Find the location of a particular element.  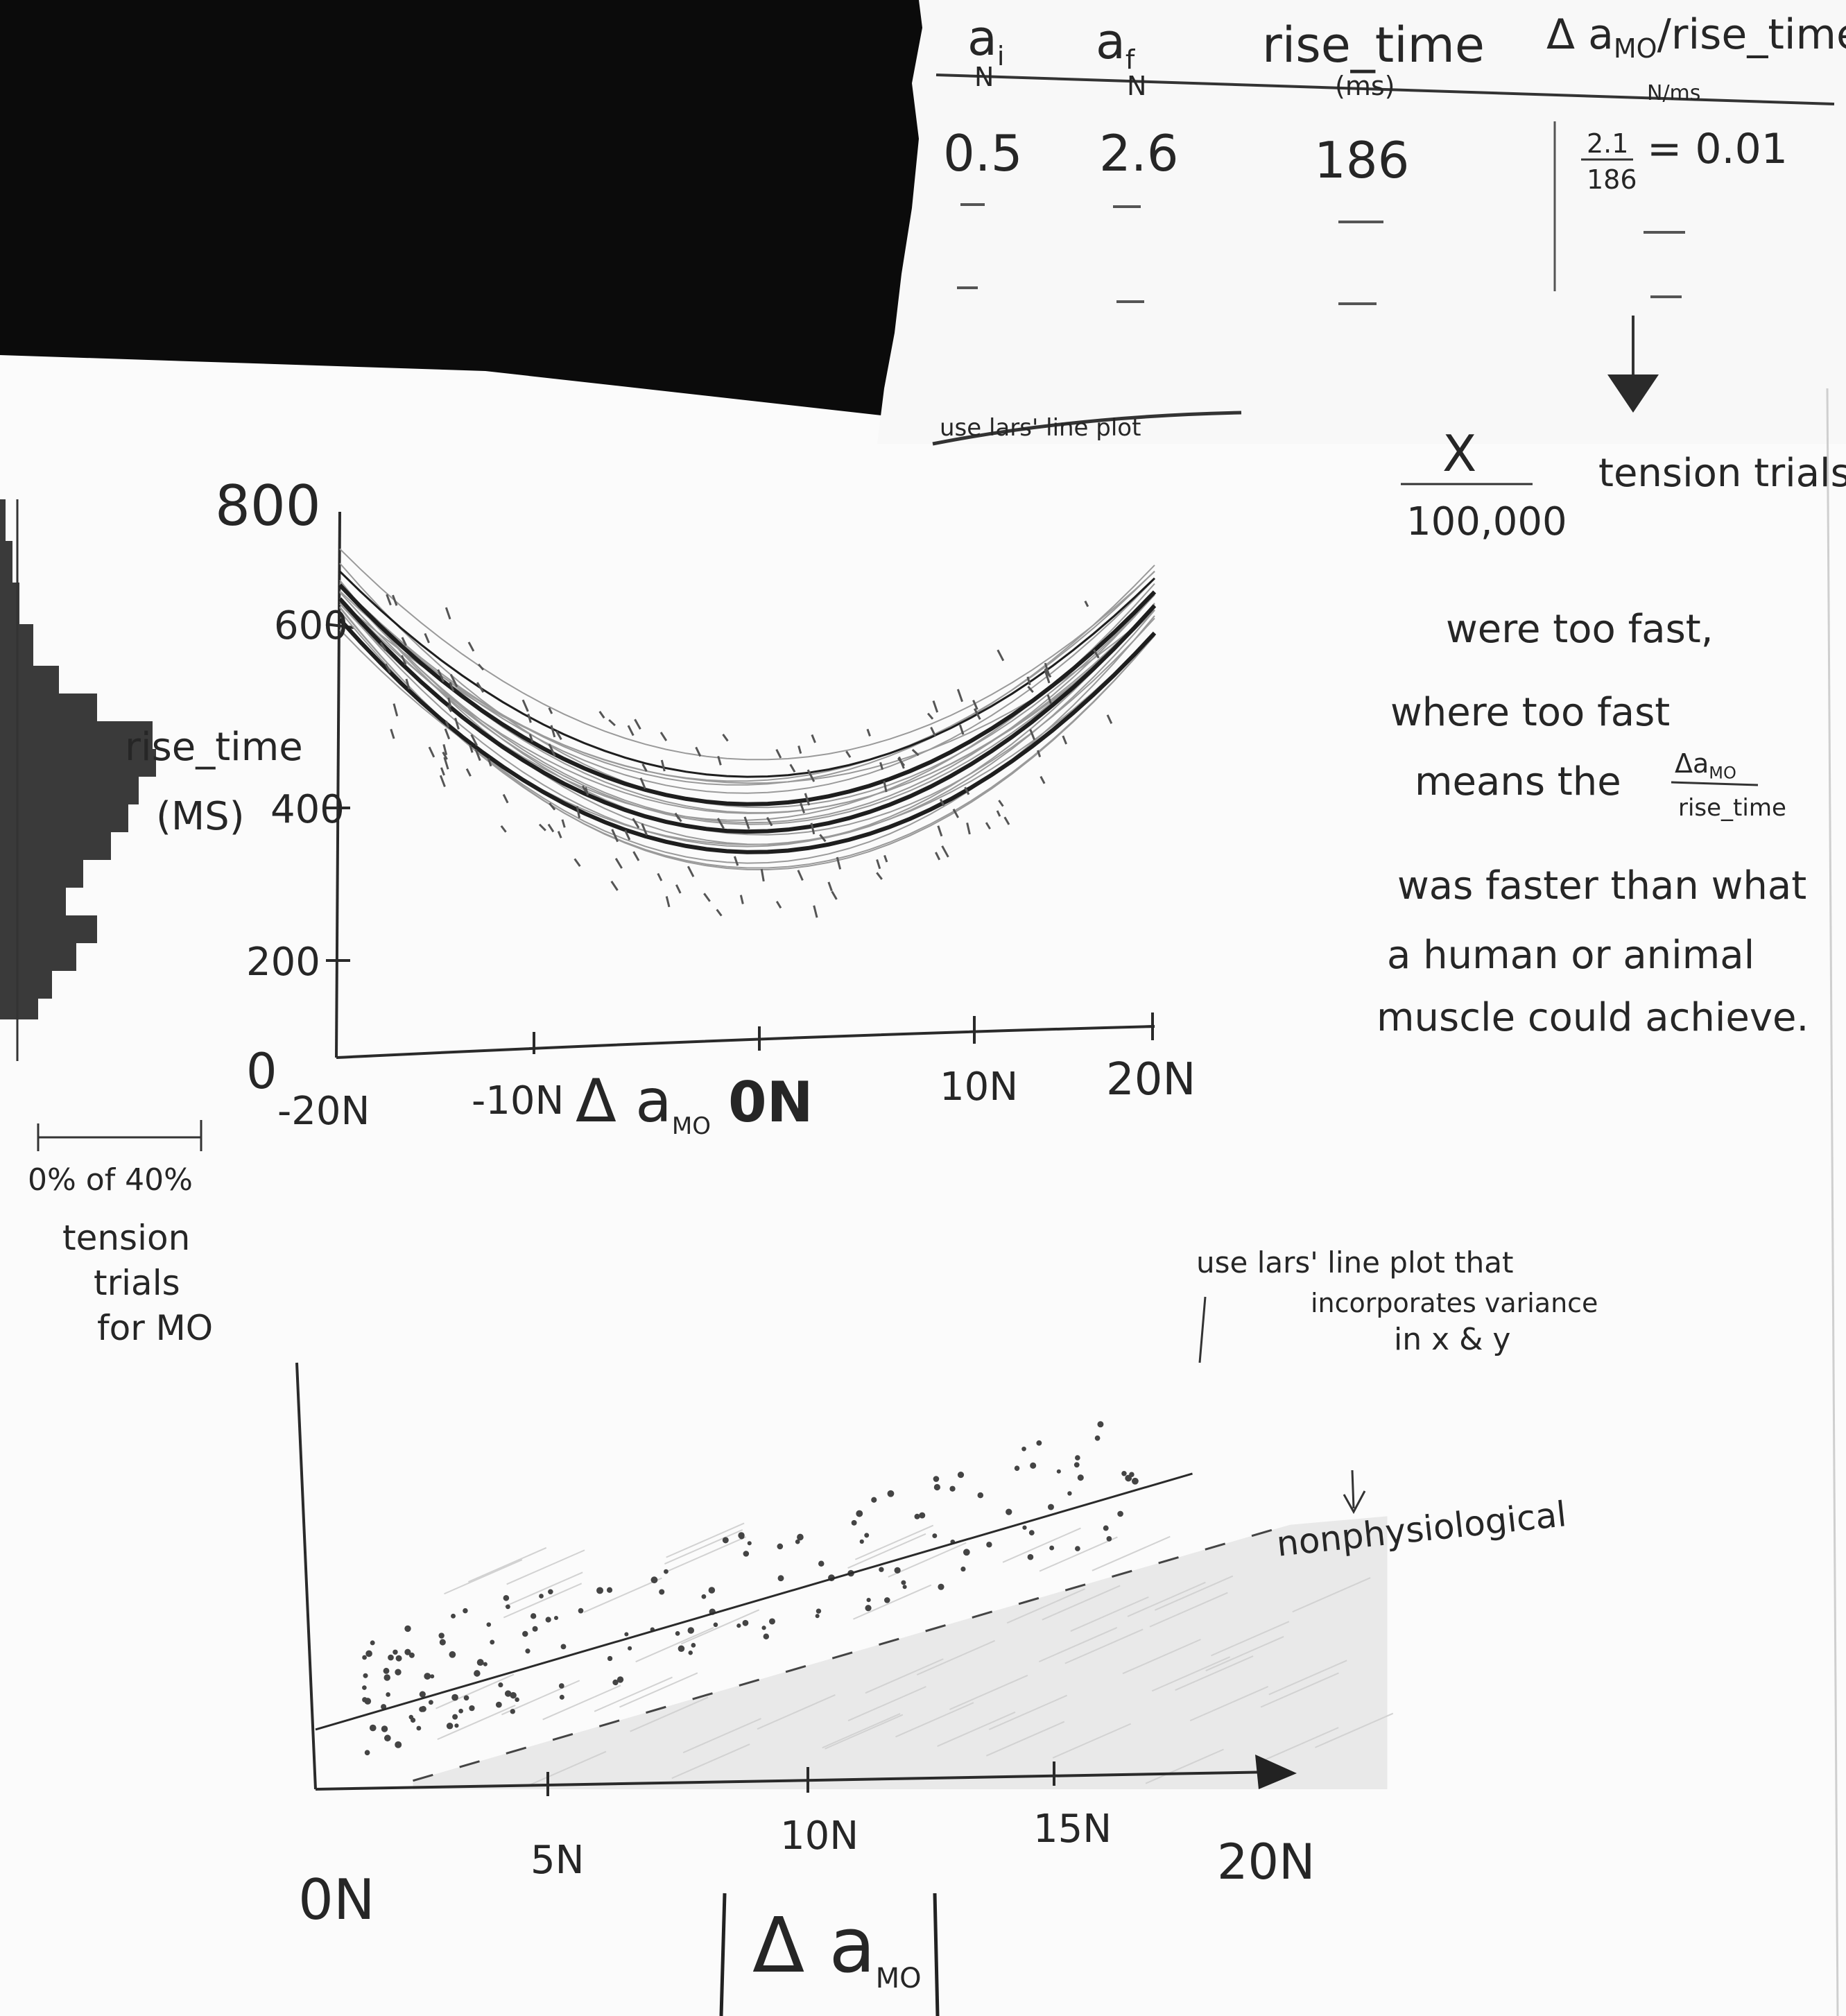

chart2-xtick-0: 0N is located at coordinates (336, 1900).